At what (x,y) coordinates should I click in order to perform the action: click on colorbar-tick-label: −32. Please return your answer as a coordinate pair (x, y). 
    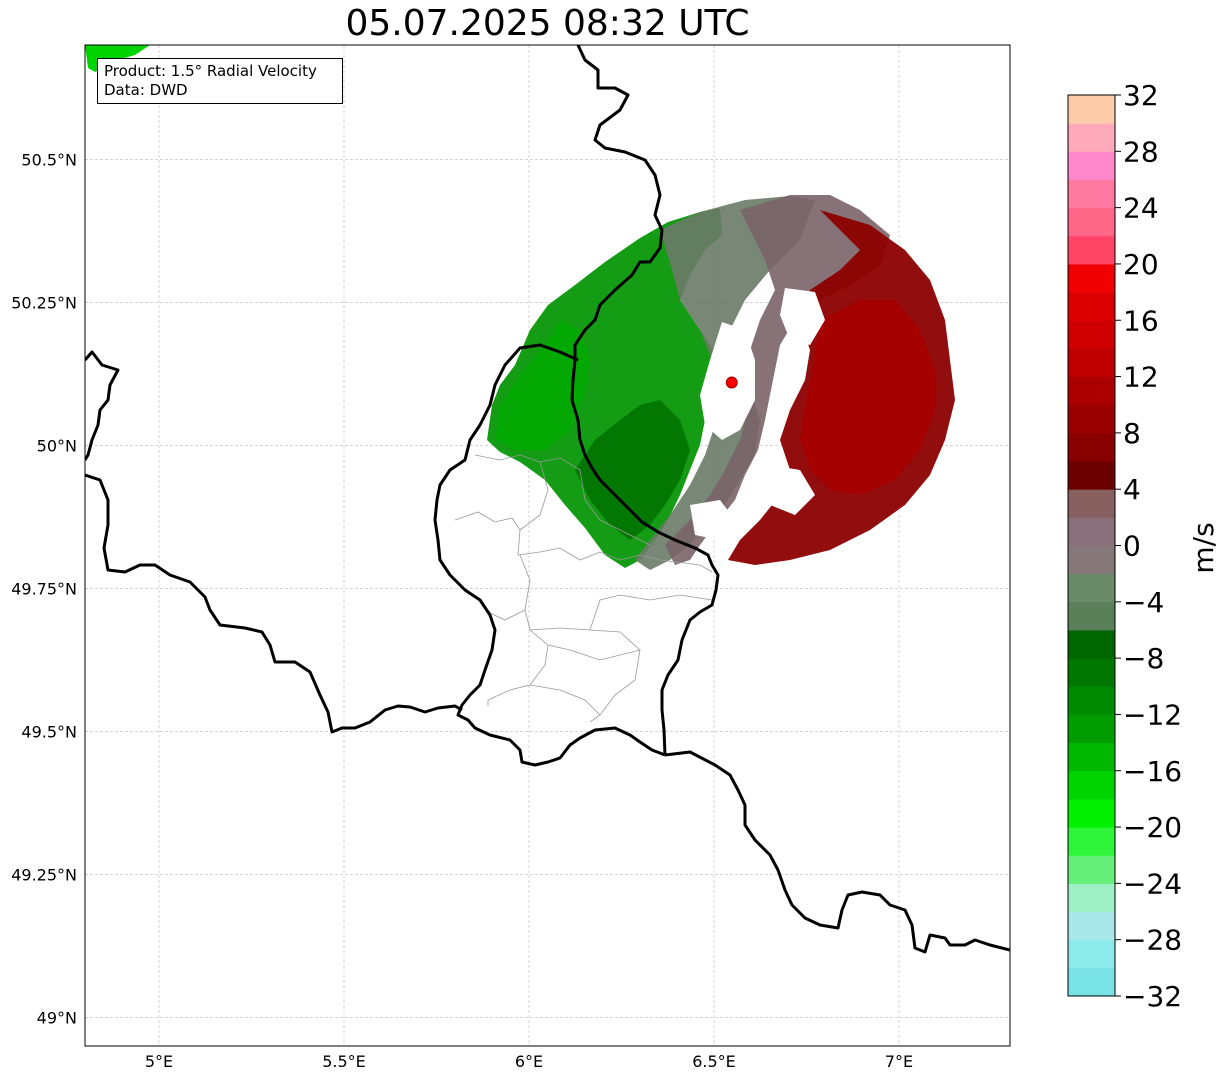
    Looking at the image, I should click on (1152, 996).